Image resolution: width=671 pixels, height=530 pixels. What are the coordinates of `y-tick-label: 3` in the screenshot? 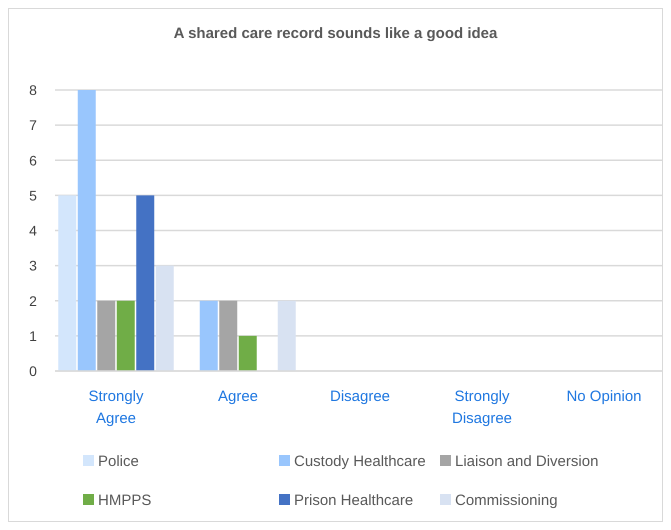 It's located at (33, 266).